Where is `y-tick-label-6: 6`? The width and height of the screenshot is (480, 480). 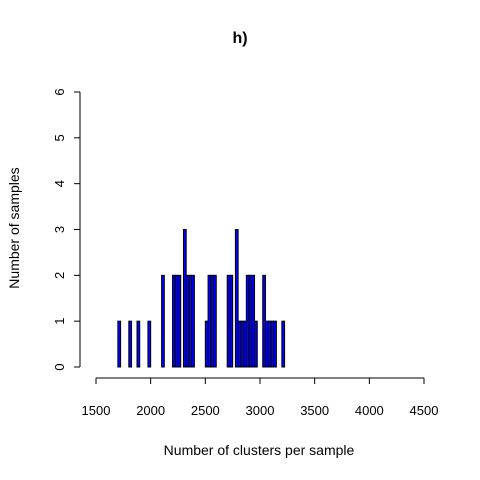 y-tick-label-6: 6 is located at coordinates (59, 91).